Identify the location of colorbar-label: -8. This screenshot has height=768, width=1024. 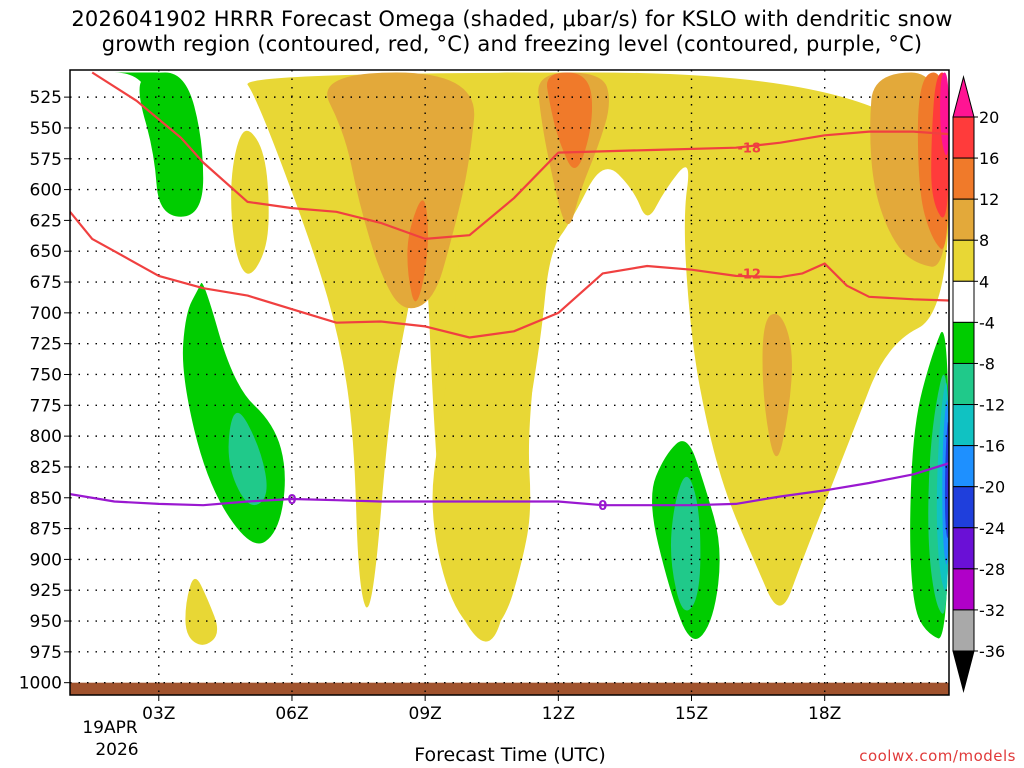
(987, 363).